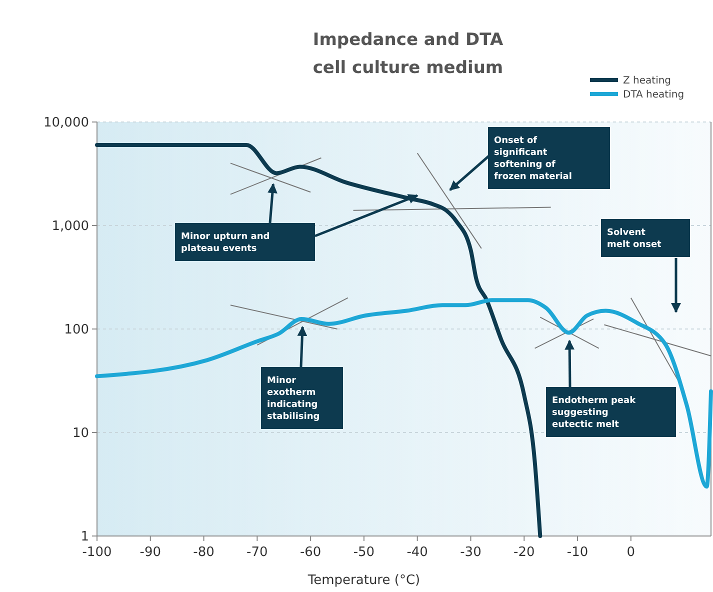 Image resolution: width=713 pixels, height=592 pixels. Describe the element at coordinates (66, 123) in the screenshot. I see `y-tick-label: 10,000` at that location.